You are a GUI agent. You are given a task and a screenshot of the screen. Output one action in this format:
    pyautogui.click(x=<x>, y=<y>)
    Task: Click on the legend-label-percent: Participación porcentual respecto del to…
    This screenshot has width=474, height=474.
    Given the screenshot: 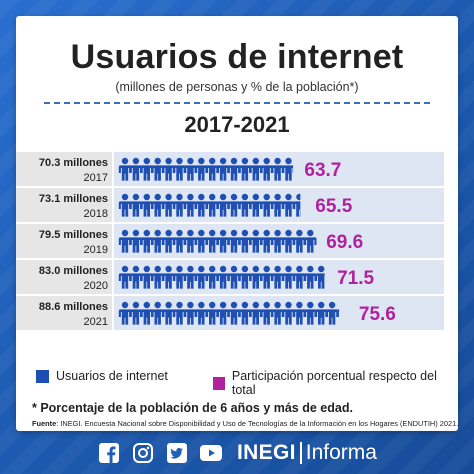 What is the action you would take?
    pyautogui.click(x=334, y=383)
    